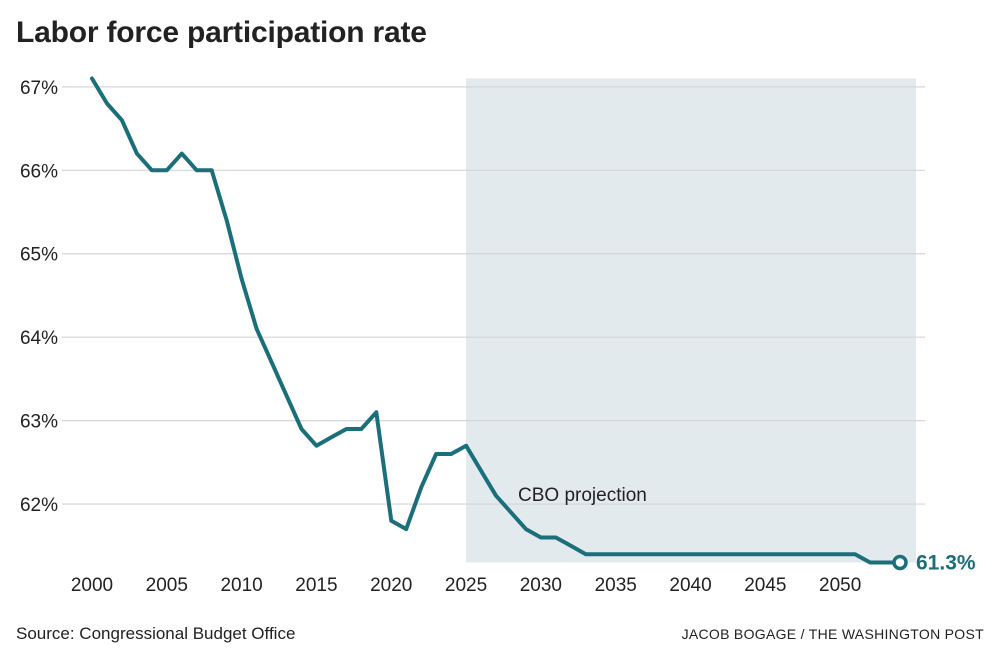 The width and height of the screenshot is (1000, 663). I want to click on y-tick-label-67: 67%, so click(39, 88).